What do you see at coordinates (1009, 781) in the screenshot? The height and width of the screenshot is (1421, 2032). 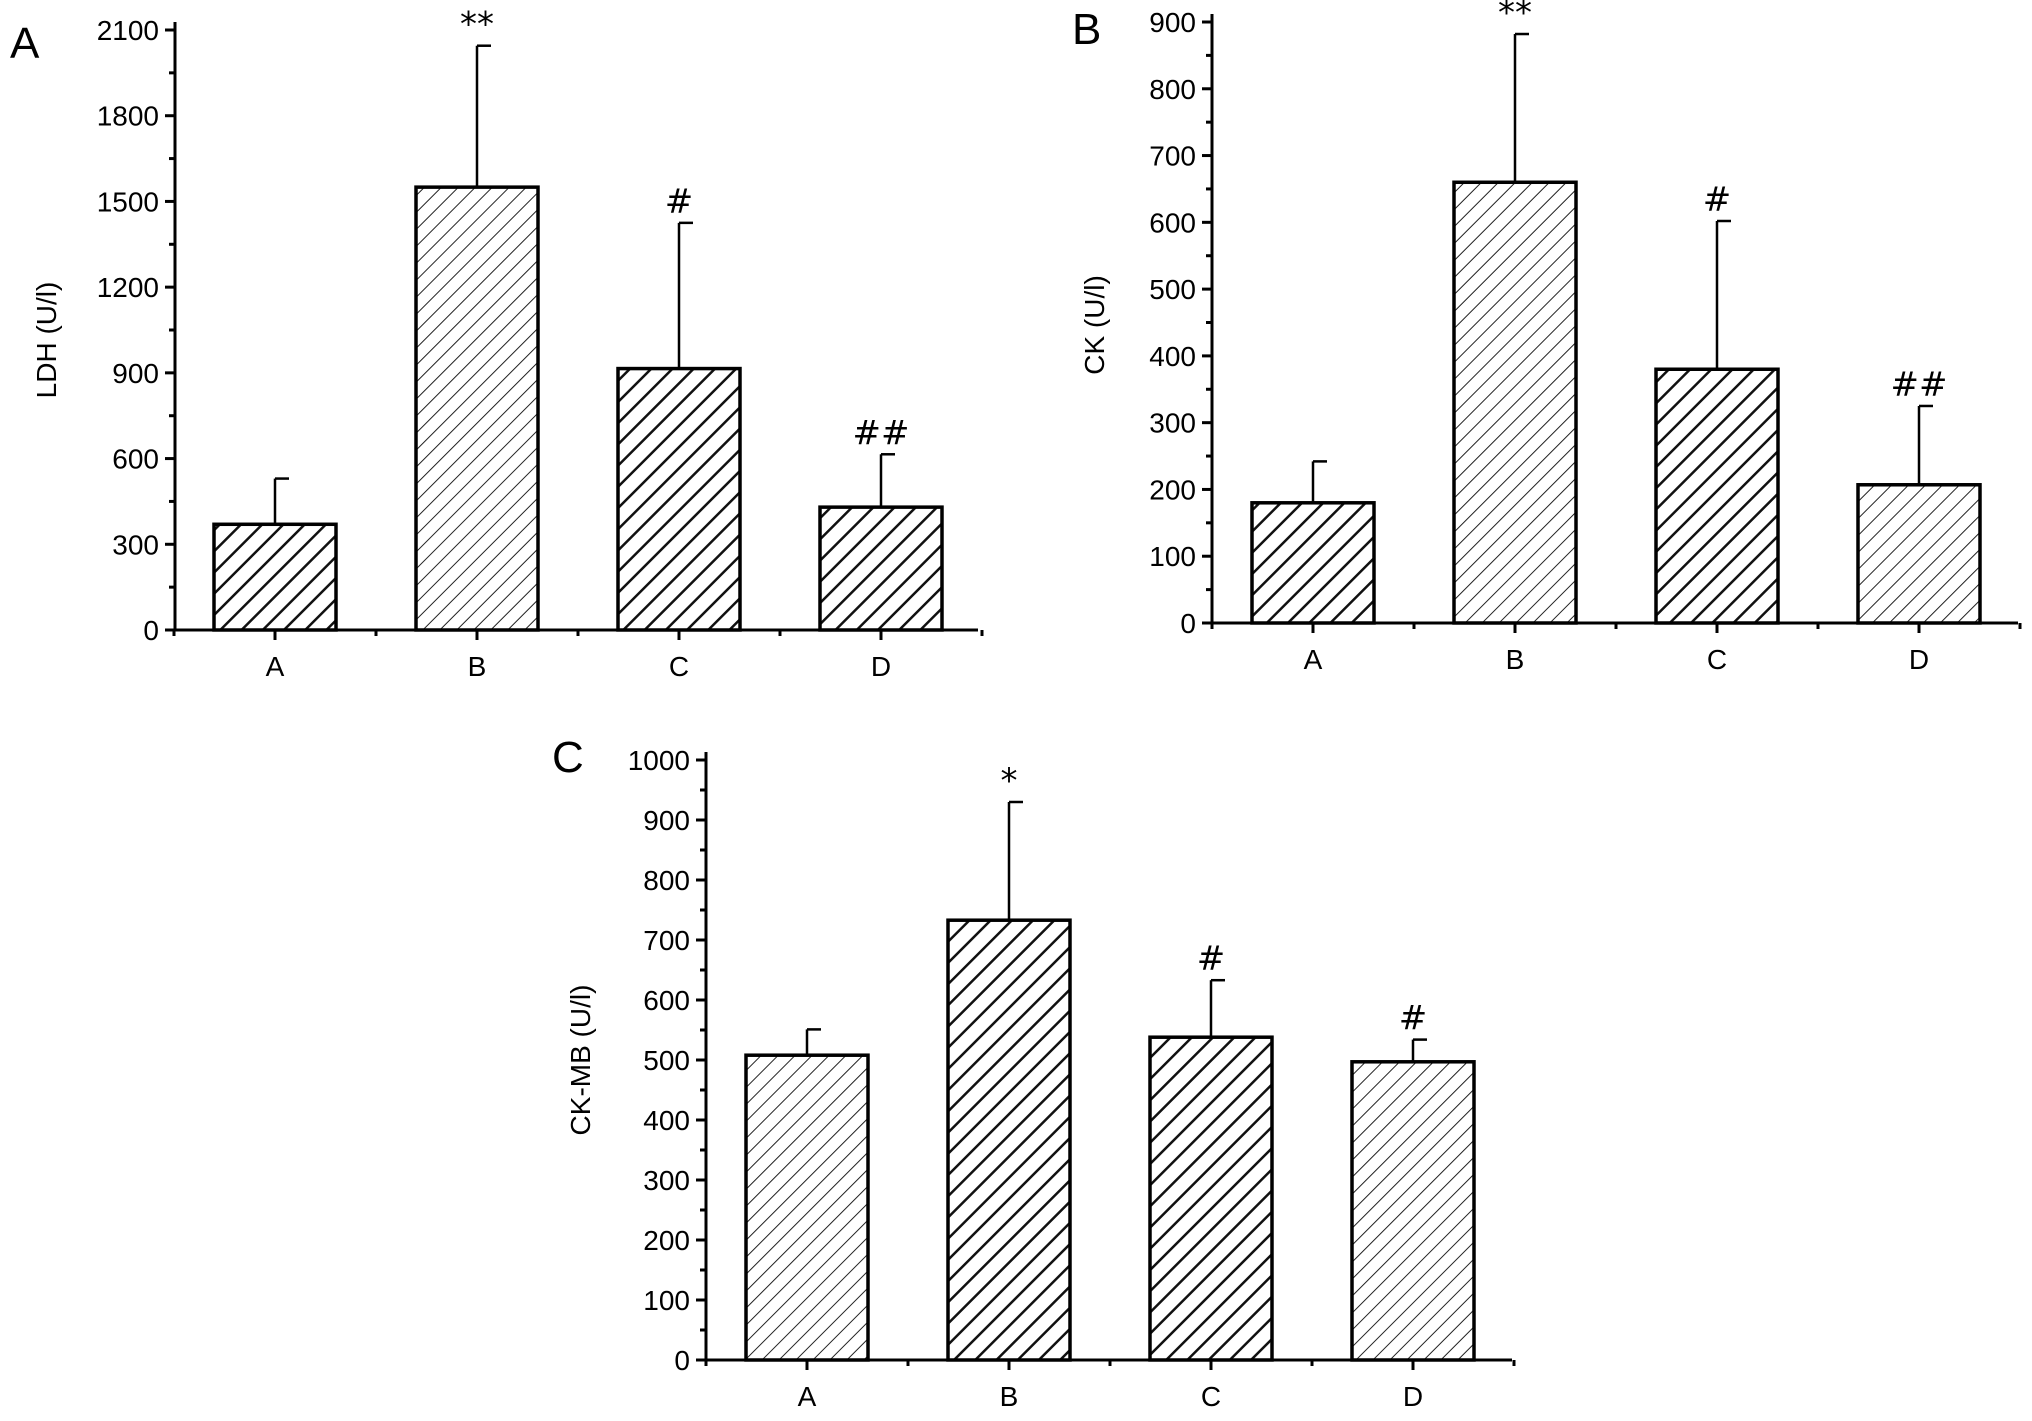 I see `significance-mark: *` at bounding box center [1009, 781].